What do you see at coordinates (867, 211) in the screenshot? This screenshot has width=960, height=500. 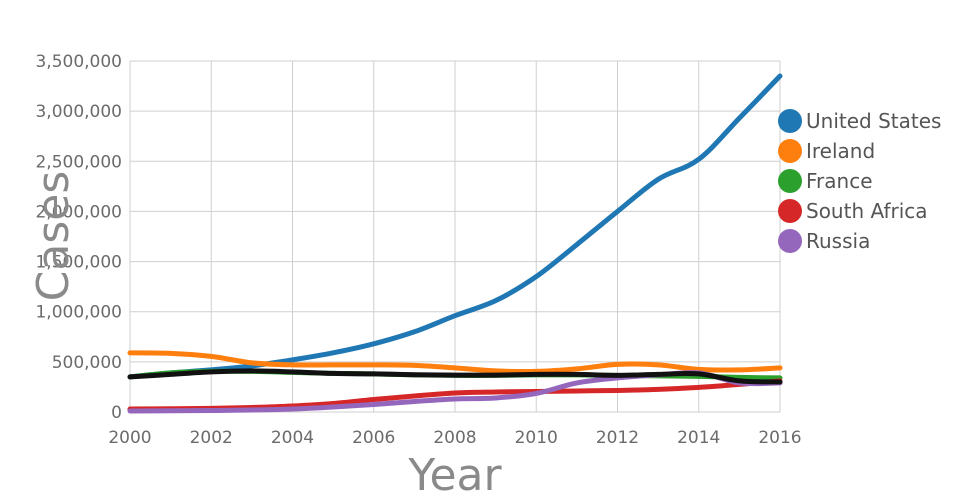 I see `legend-label: South Africa` at bounding box center [867, 211].